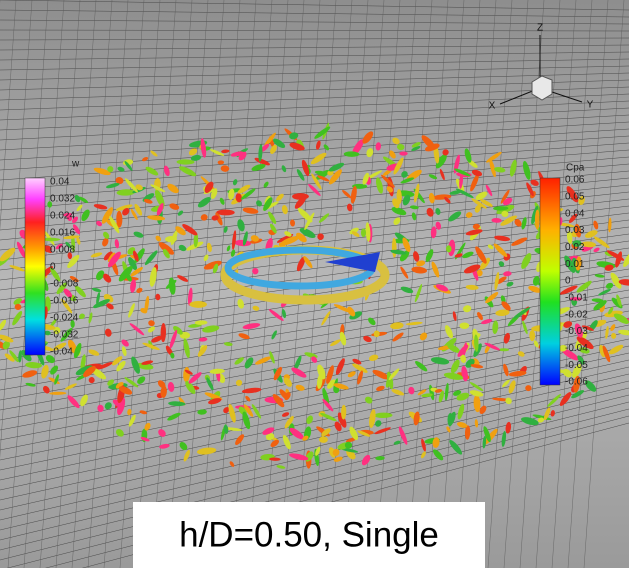 The width and height of the screenshot is (629, 568). What do you see at coordinates (576, 382) in the screenshot?
I see `colorbar-label: -0.06` at bounding box center [576, 382].